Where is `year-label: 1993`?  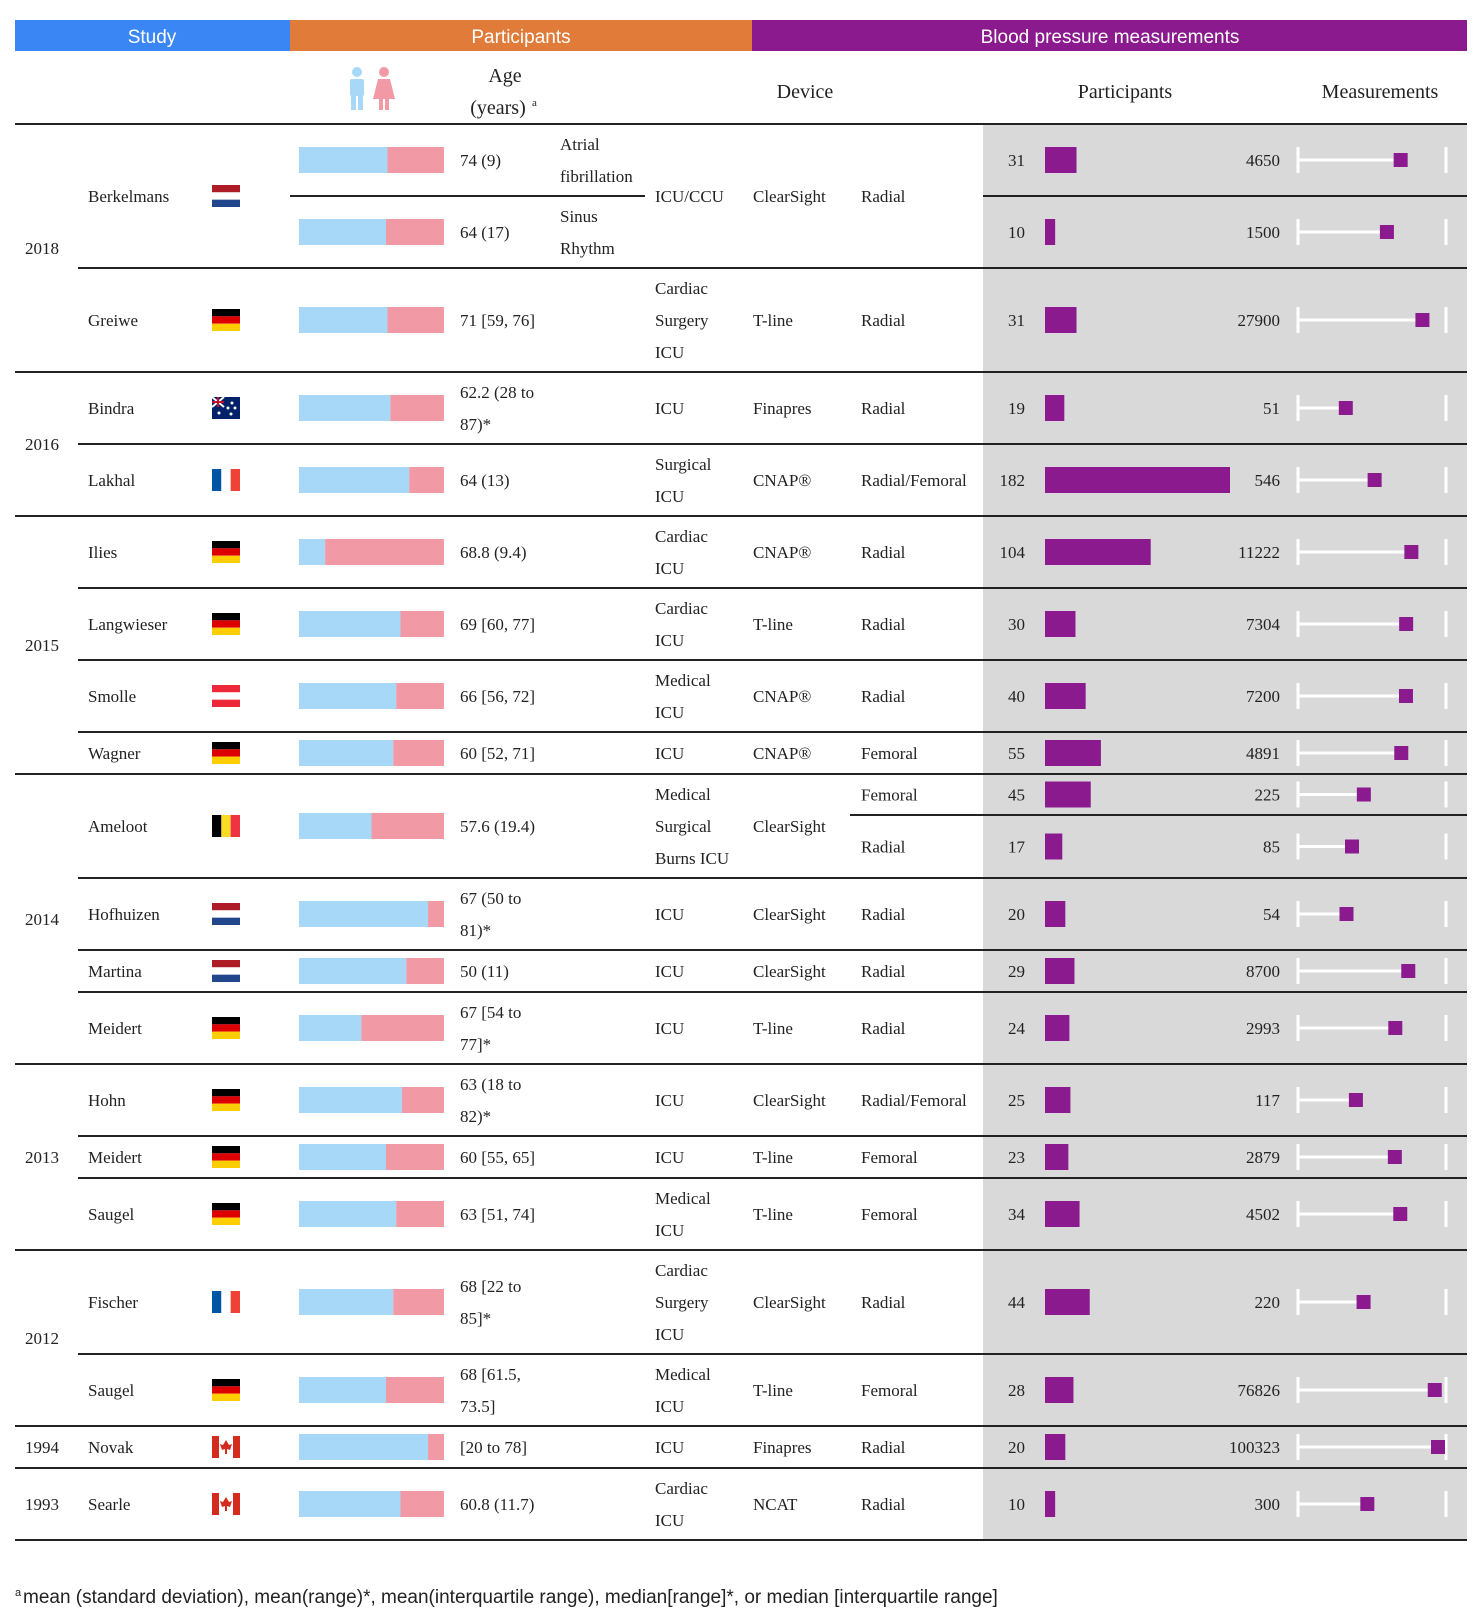
year-label: 1993 is located at coordinates (42, 1504).